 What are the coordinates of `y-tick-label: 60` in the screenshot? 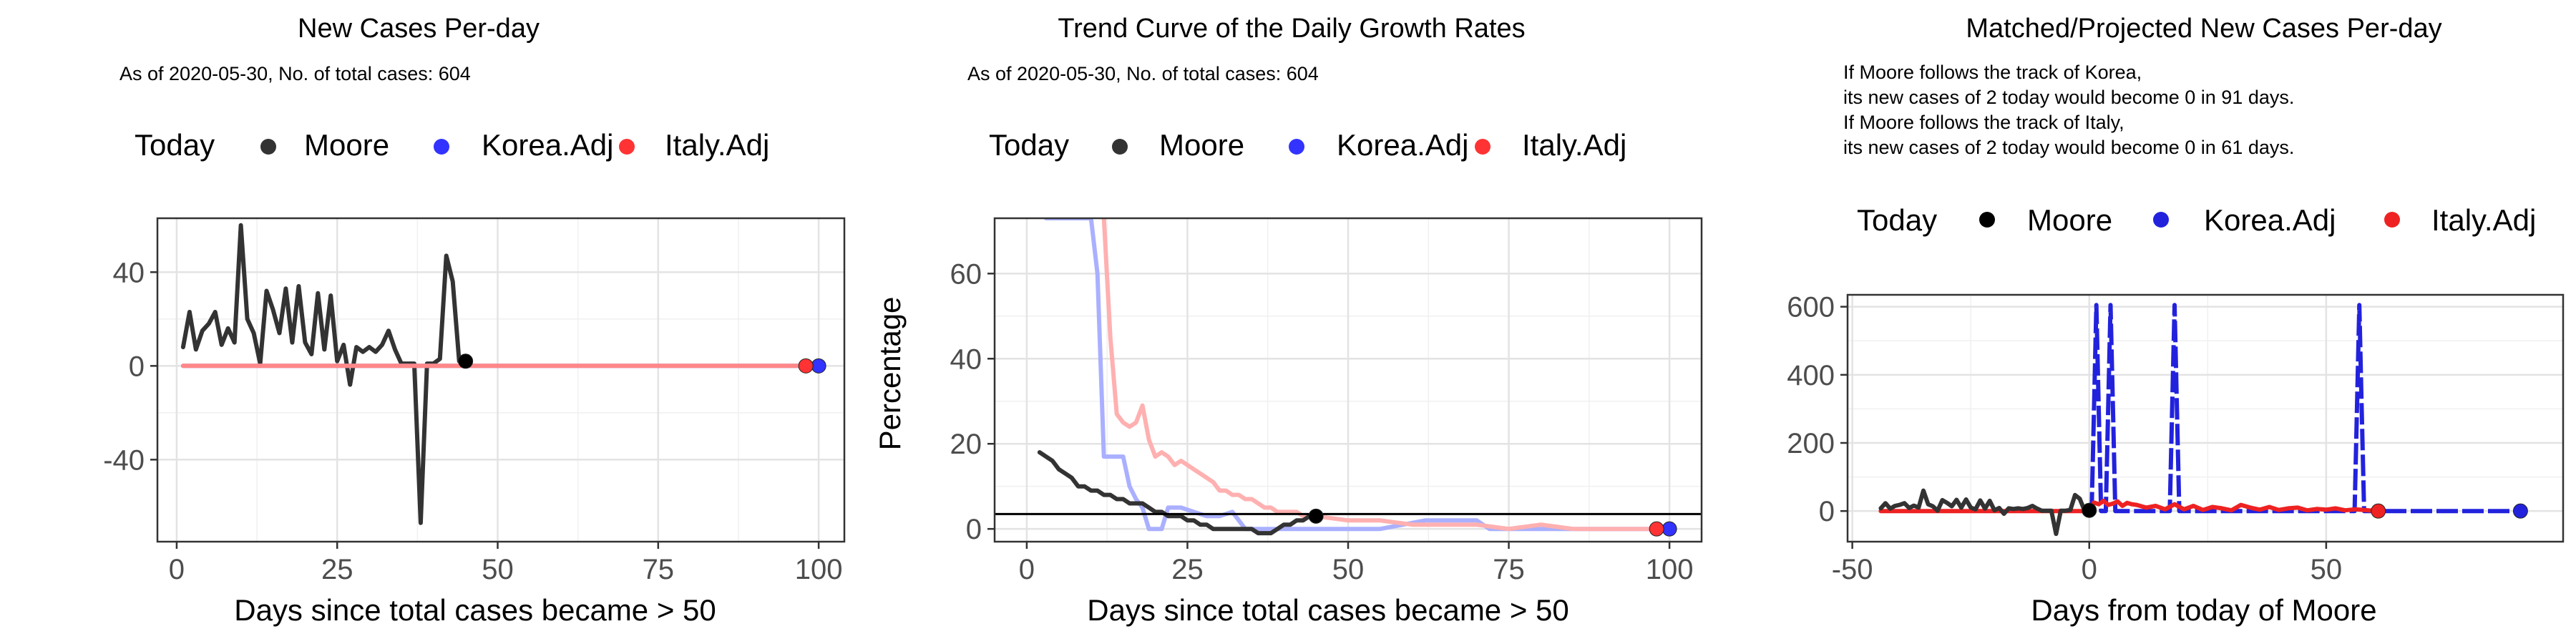 It's located at (966, 274).